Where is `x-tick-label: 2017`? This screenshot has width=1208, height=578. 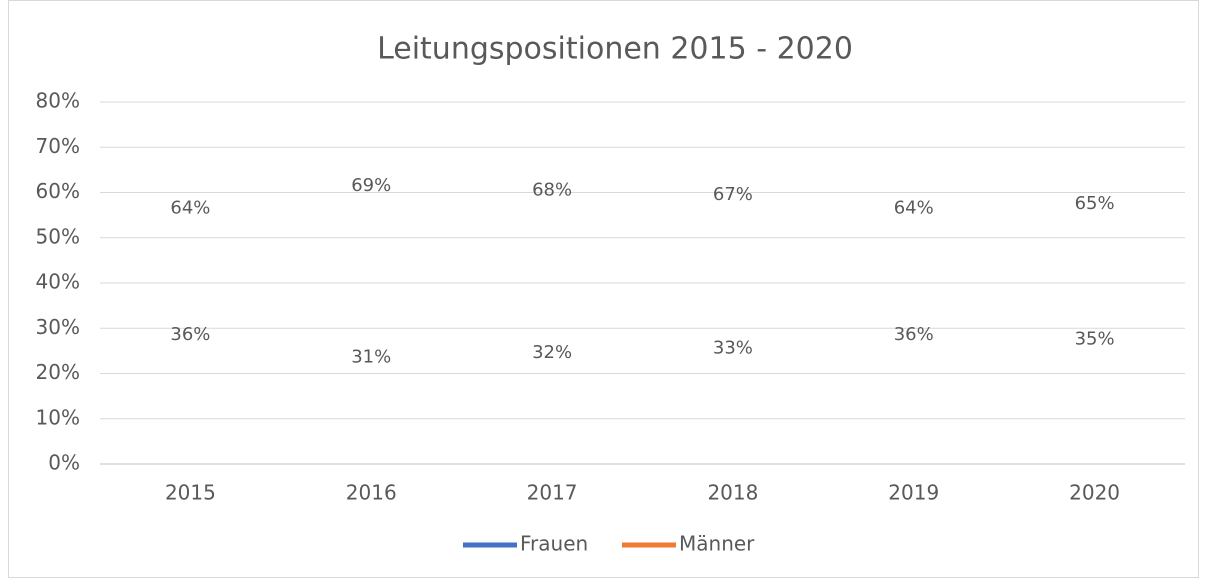
x-tick-label: 2017 is located at coordinates (552, 493).